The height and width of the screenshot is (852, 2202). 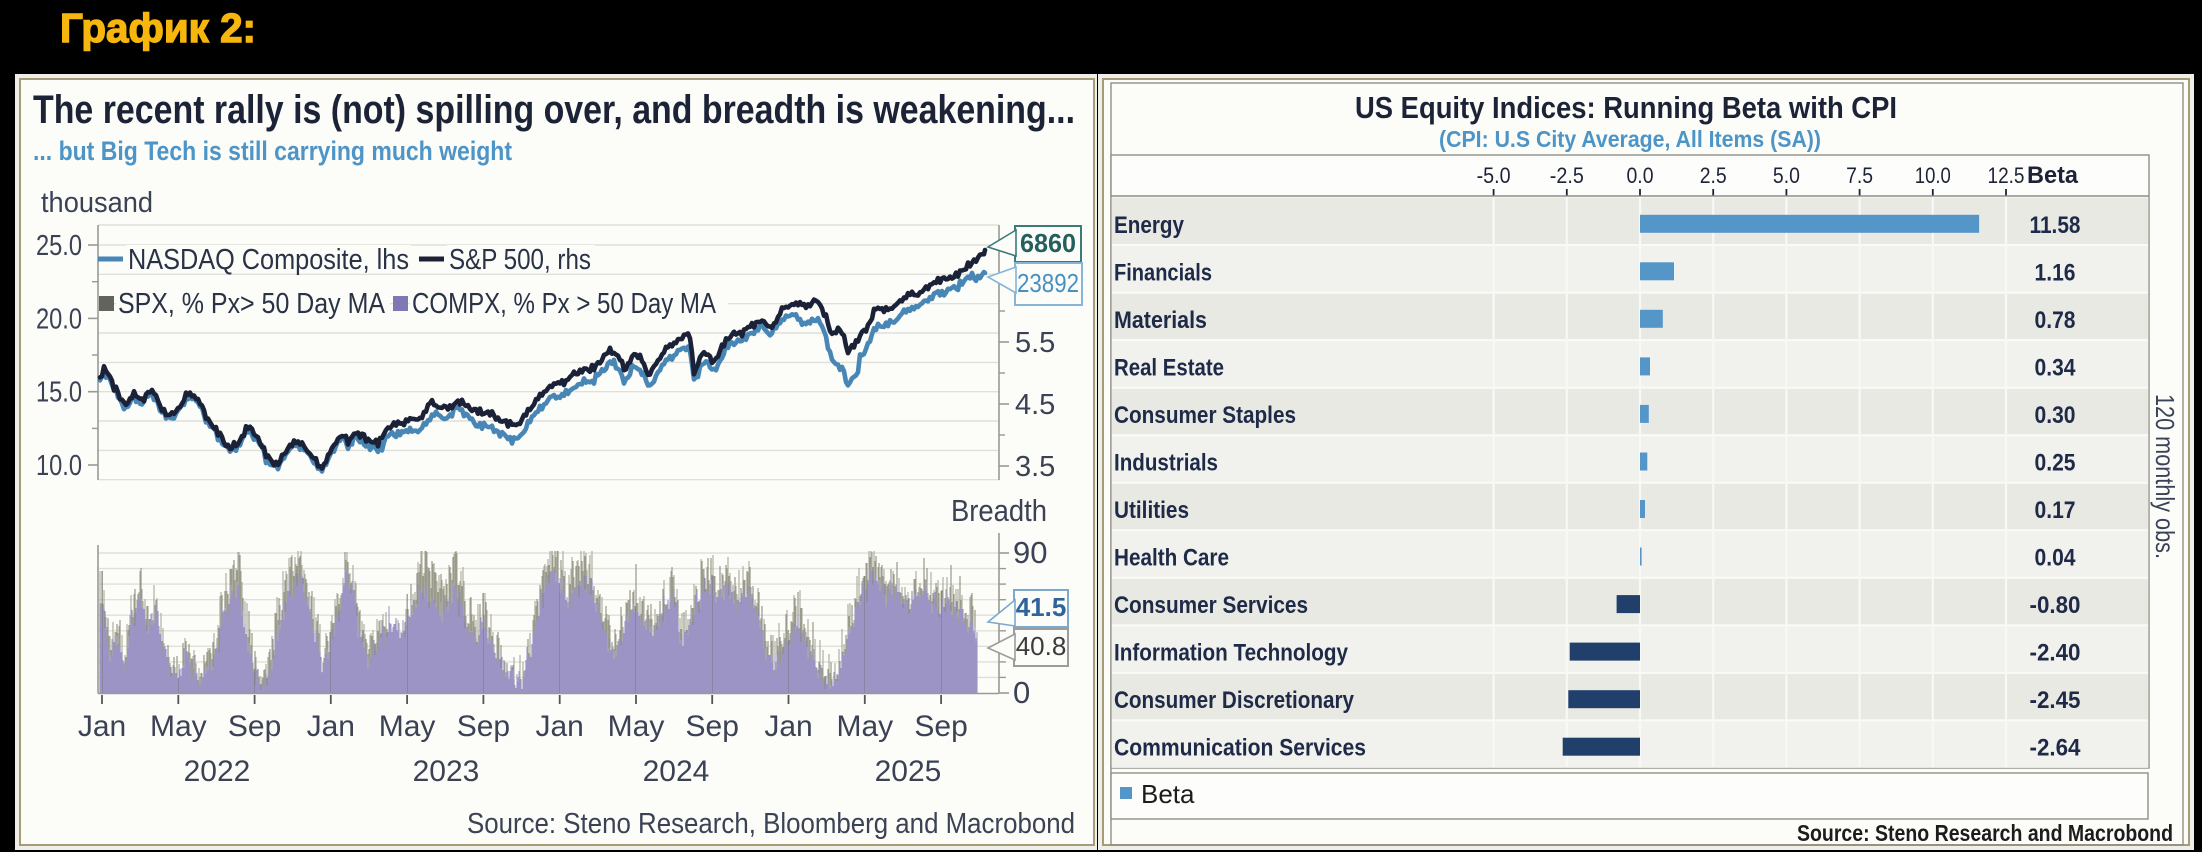 I want to click on svg-text: Utilities, so click(x=1151, y=510).